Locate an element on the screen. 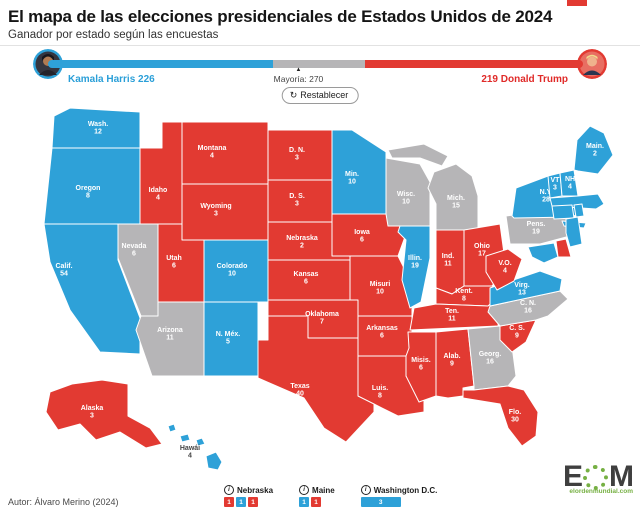 The height and width of the screenshot is (515, 640). state-fl: Flo. 30 is located at coordinates (500, 416).